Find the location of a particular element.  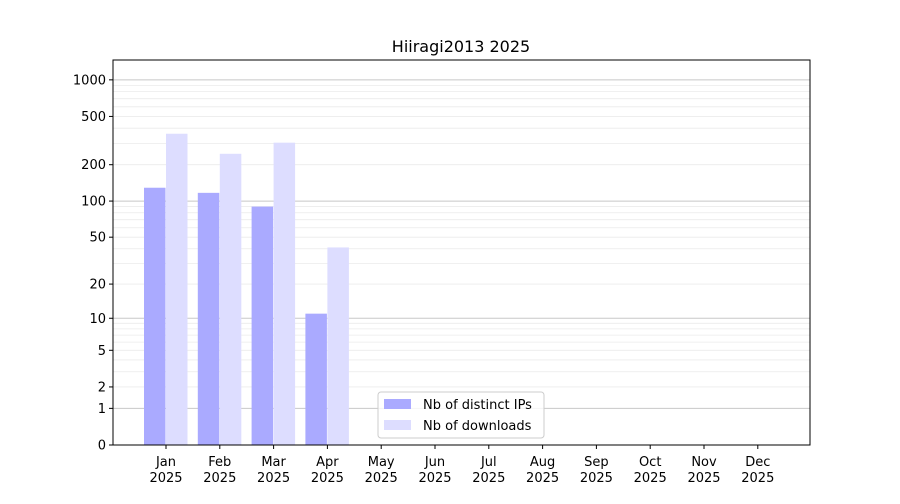

x-tick-label: Mar is located at coordinates (273, 462).